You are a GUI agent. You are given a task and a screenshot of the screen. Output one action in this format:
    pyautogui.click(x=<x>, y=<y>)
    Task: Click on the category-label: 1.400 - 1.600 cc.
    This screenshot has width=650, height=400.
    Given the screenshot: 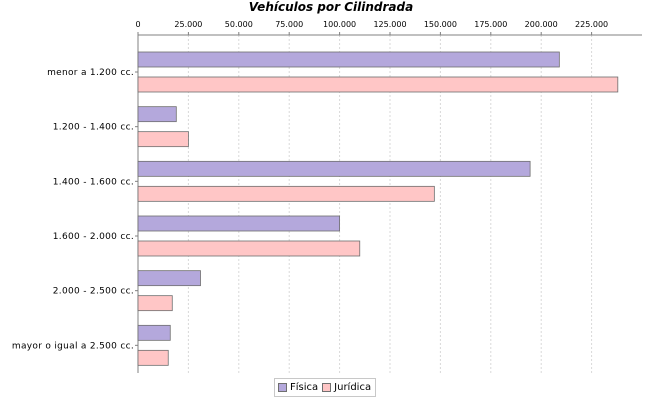 What is the action you would take?
    pyautogui.click(x=93, y=182)
    